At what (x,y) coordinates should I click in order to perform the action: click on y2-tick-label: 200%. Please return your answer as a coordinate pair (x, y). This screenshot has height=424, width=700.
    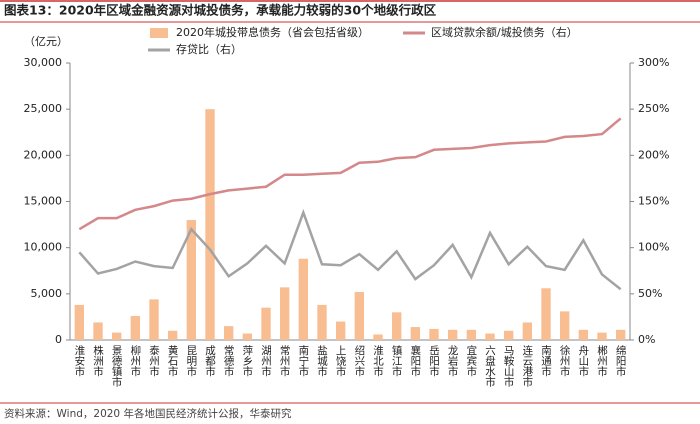
    Looking at the image, I should click on (653, 154).